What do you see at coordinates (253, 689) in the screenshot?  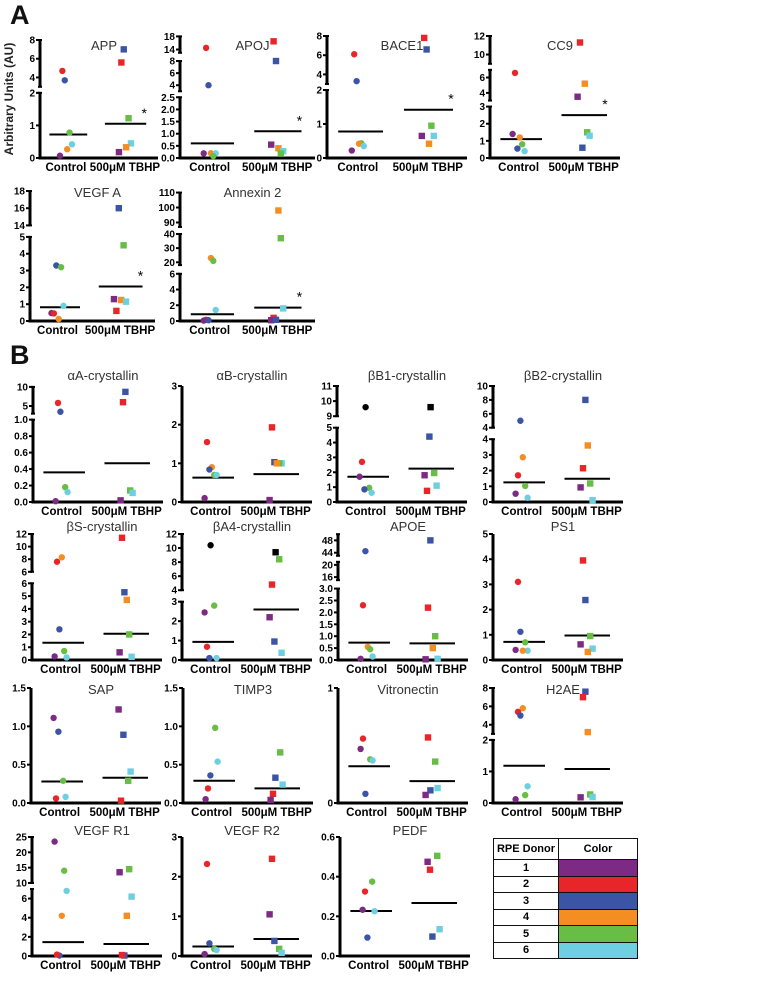 I see `panel-title: TIMP3` at bounding box center [253, 689].